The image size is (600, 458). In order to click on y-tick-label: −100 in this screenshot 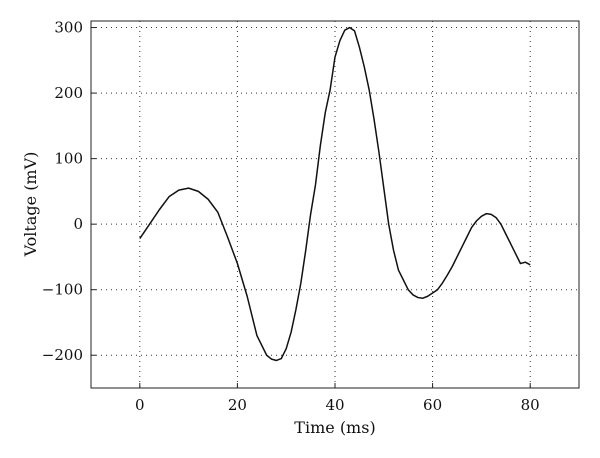, I will do `click(62, 290)`.